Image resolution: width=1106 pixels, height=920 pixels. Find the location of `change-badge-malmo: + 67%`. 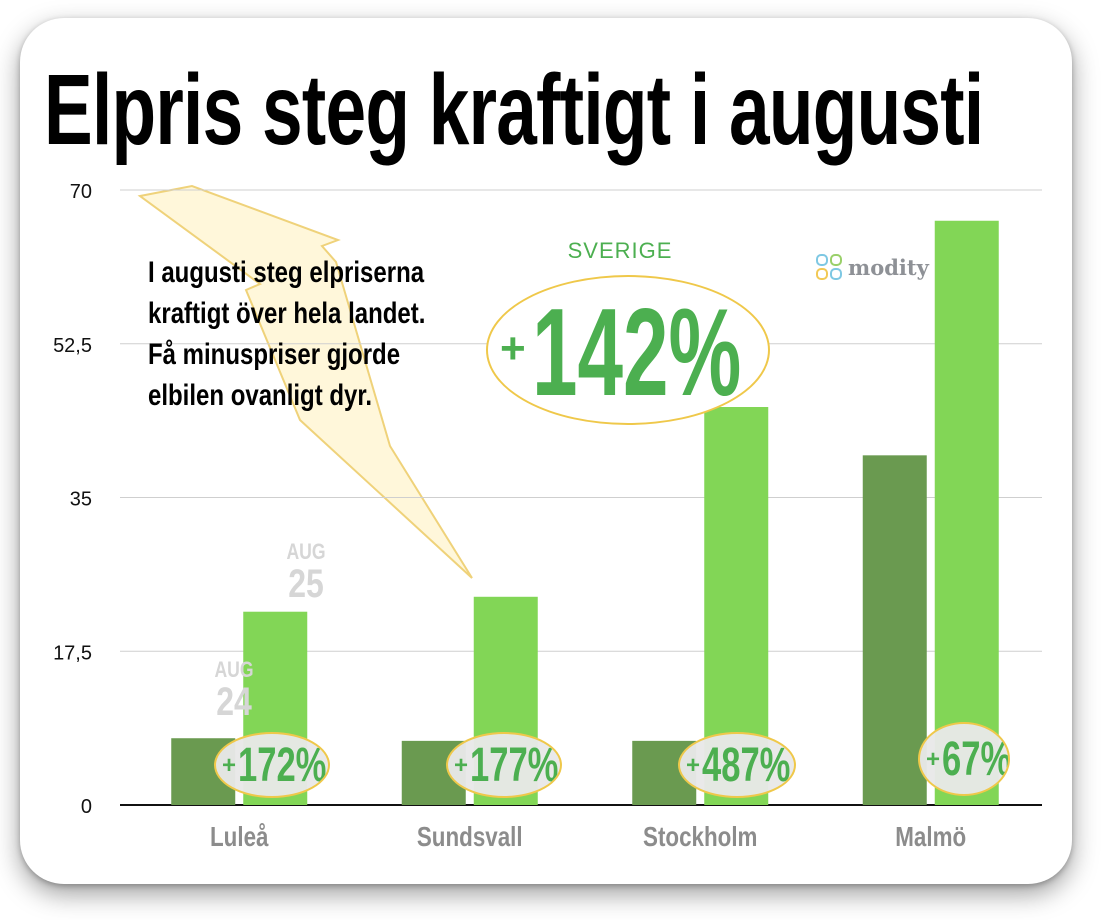

change-badge-malmo: + 67% is located at coordinates (964, 759).